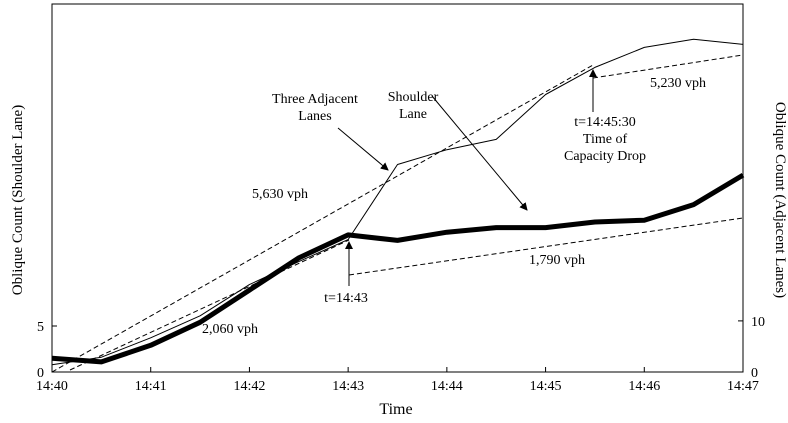  Describe the element at coordinates (758, 322) in the screenshot. I see `y2-tick-label: 10` at that location.